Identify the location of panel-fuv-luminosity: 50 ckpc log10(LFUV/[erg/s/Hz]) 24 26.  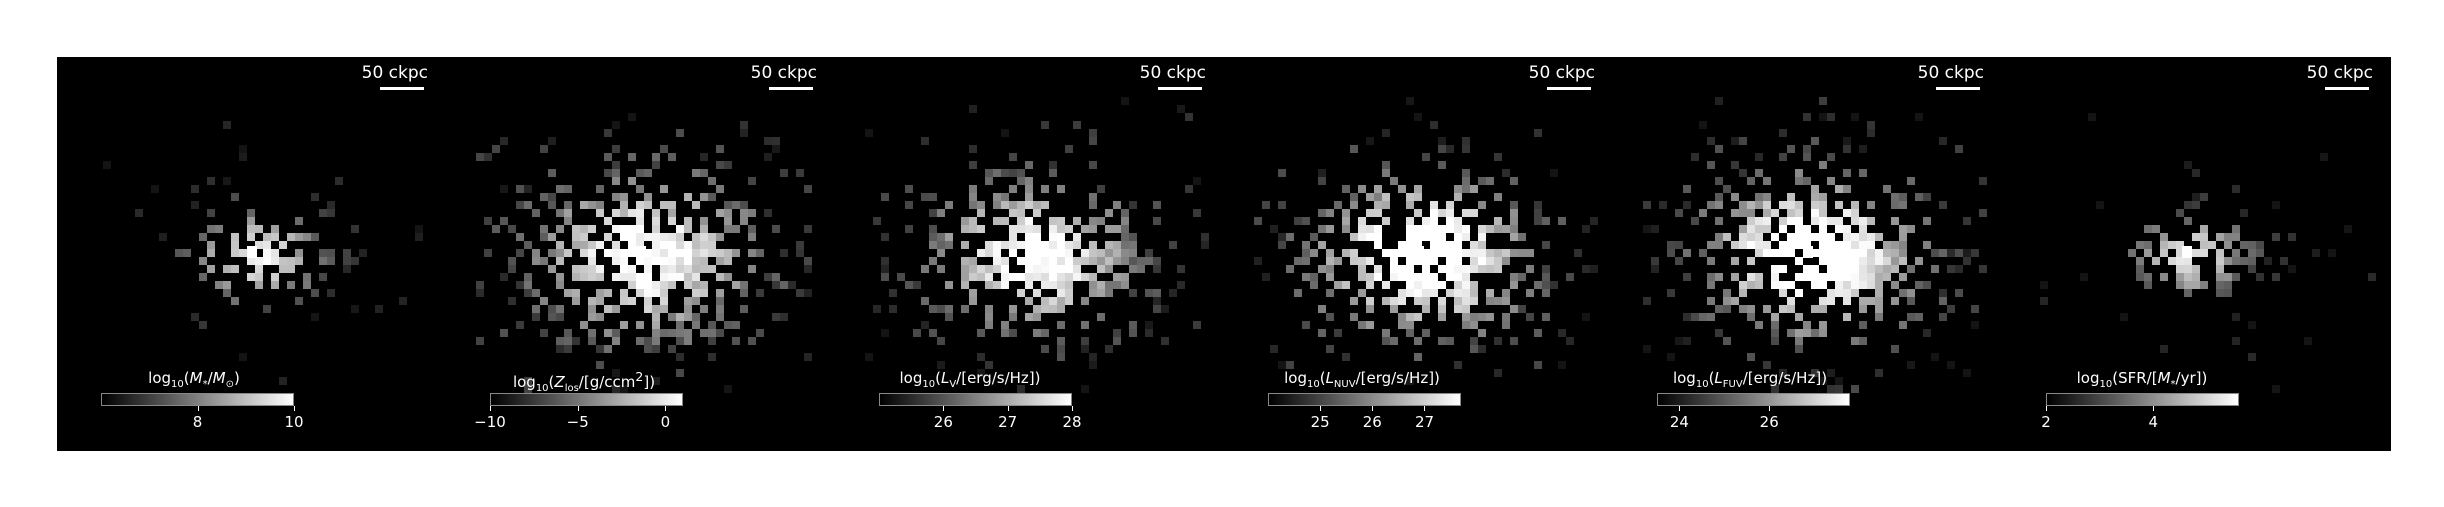
(1807, 254).